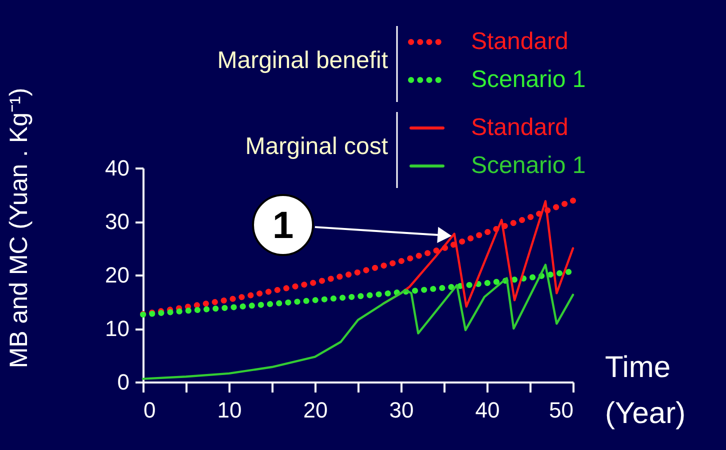 The height and width of the screenshot is (450, 726). I want to click on x-tick-label: 0, so click(150, 410).